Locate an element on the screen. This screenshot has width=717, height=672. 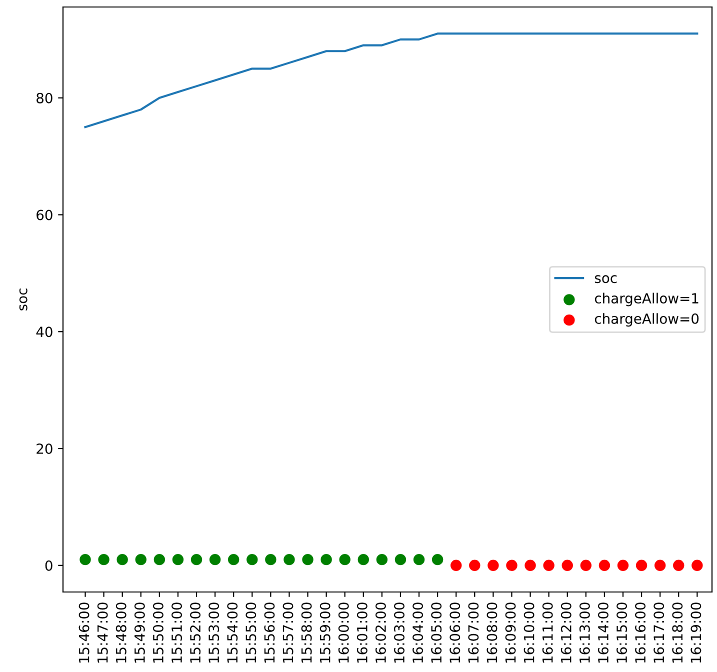
y-tick-label: 40 is located at coordinates (44, 332).